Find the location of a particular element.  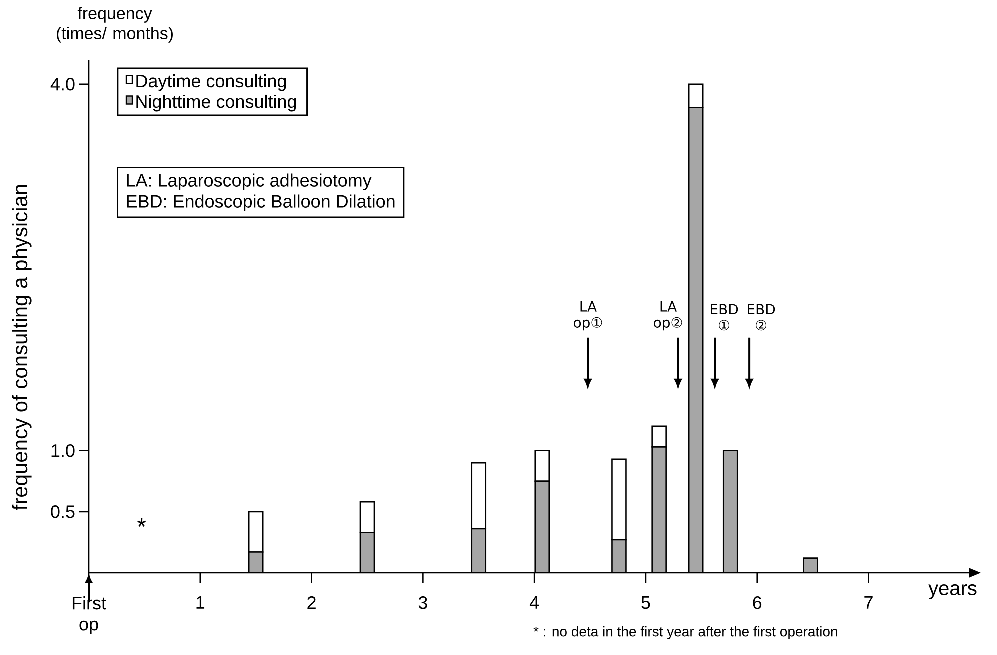

x-tick-label: 1 is located at coordinates (200, 602).